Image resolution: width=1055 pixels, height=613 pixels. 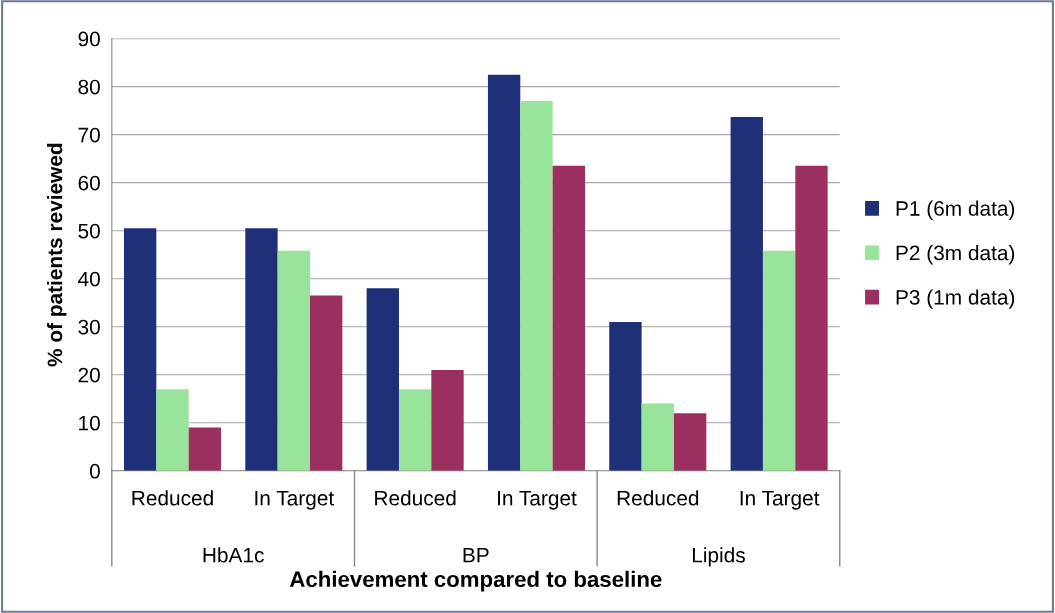 What do you see at coordinates (57, 255) in the screenshot?
I see `y-axis-title: % of patients reviewed` at bounding box center [57, 255].